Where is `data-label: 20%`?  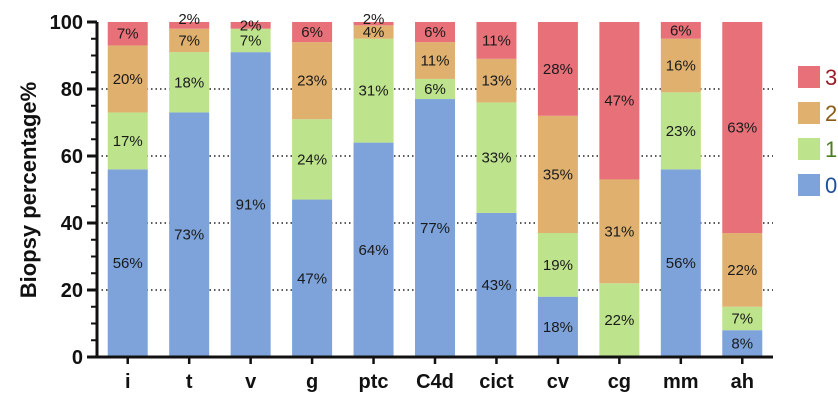
data-label: 20% is located at coordinates (128, 79).